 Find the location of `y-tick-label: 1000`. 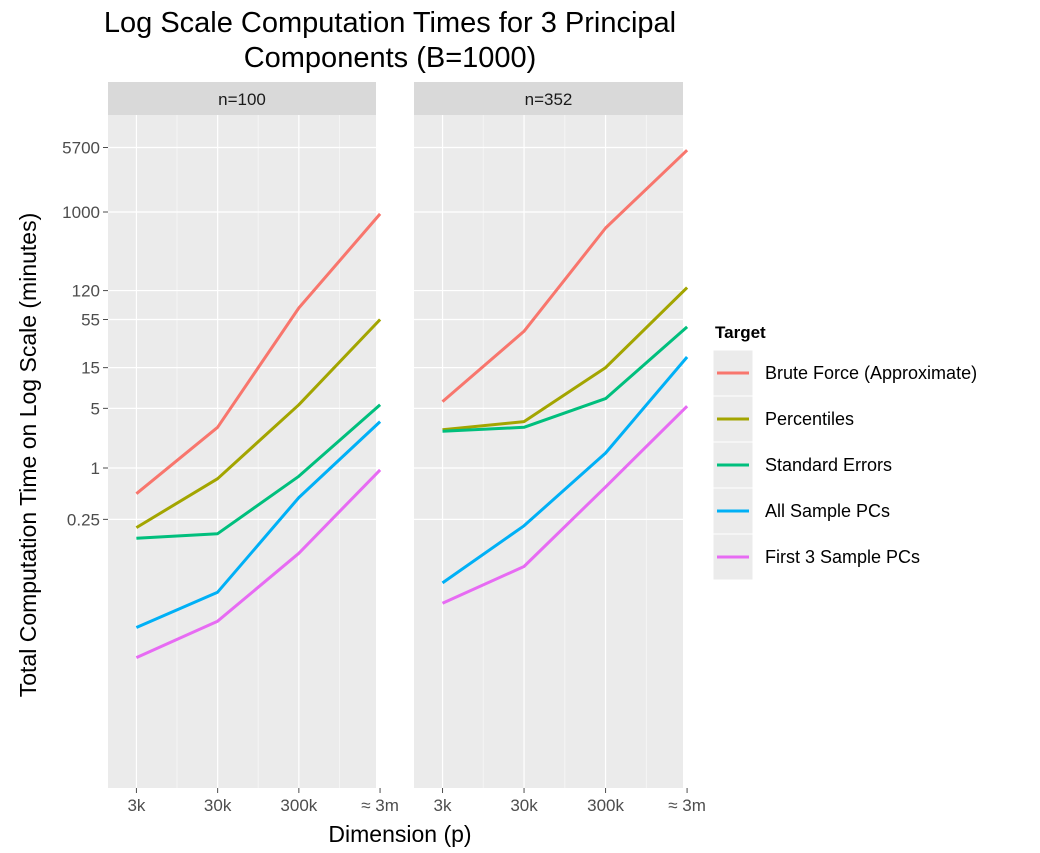

y-tick-label: 1000 is located at coordinates (81, 212).